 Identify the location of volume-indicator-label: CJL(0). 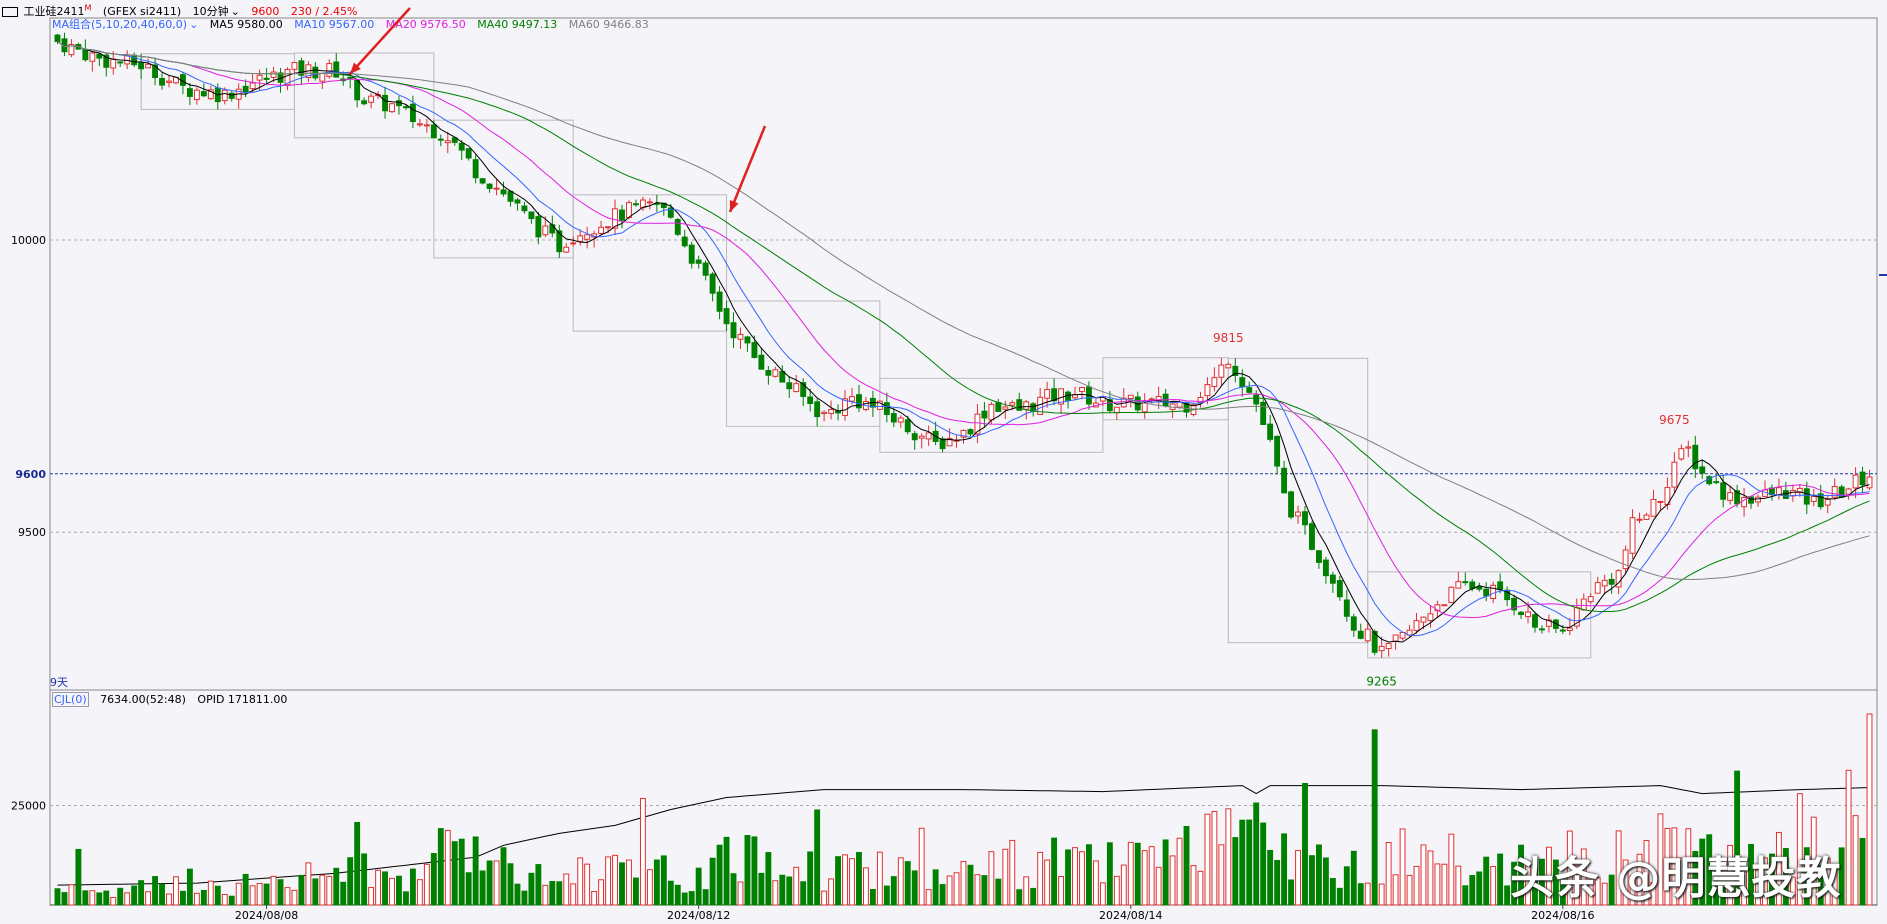
(70, 699).